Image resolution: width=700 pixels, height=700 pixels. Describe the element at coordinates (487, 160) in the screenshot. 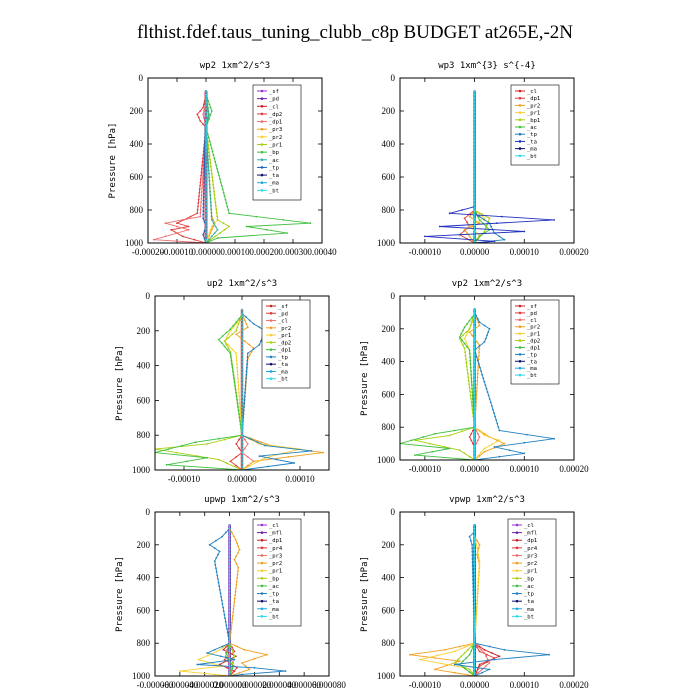

I see `plot-frame` at that location.